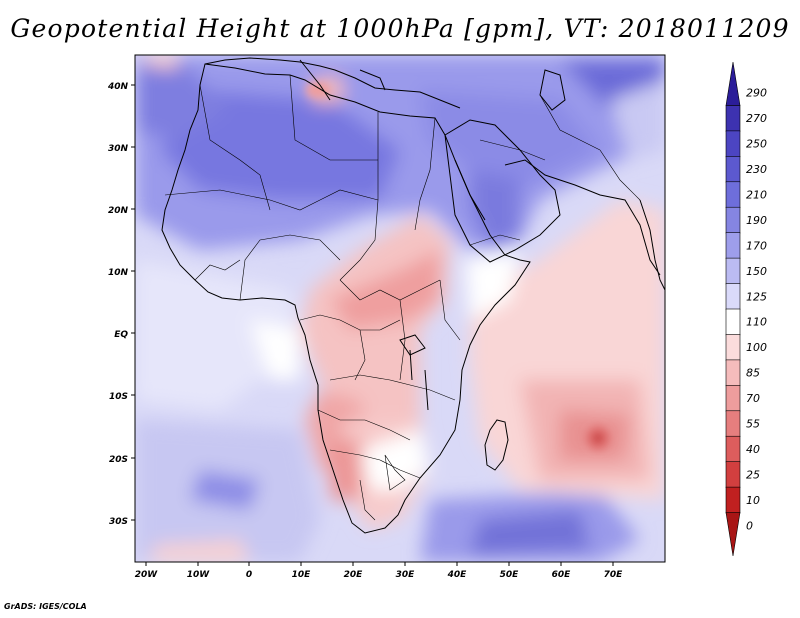 The width and height of the screenshot is (800, 618). I want to click on colorbar-label: 290, so click(756, 93).